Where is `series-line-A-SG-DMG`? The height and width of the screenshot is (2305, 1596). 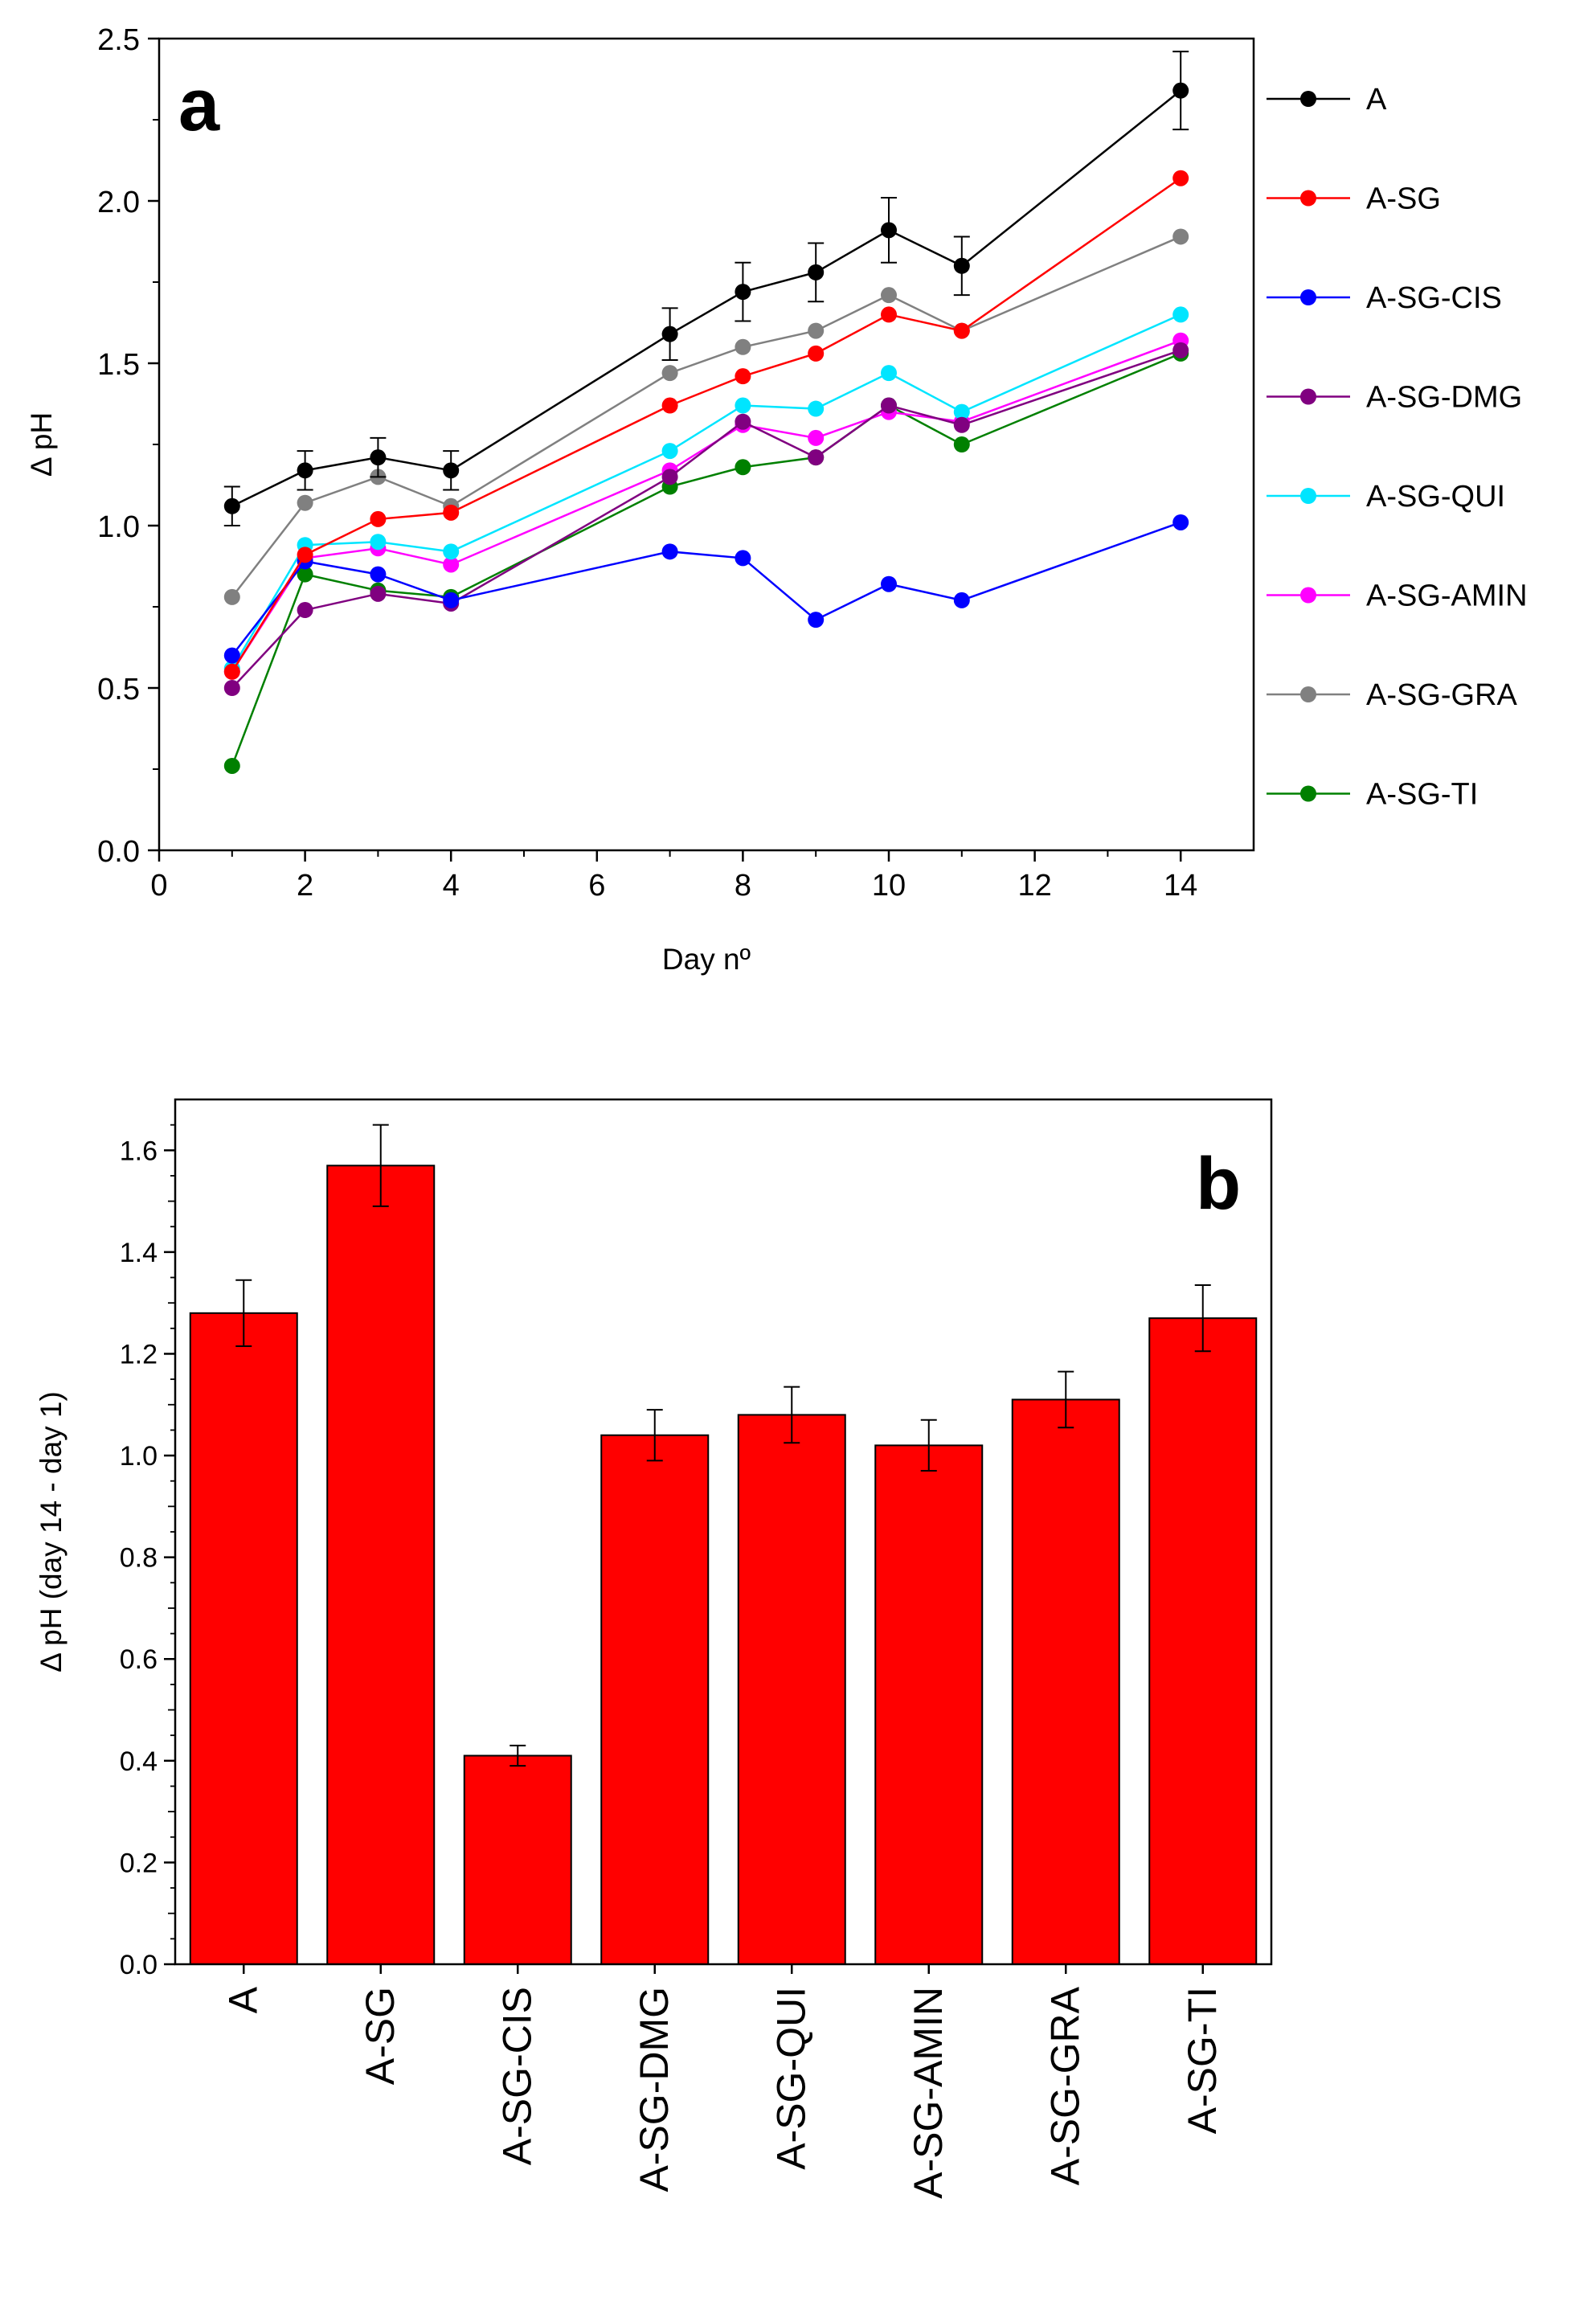 series-line-A-SG-DMG is located at coordinates (706, 519).